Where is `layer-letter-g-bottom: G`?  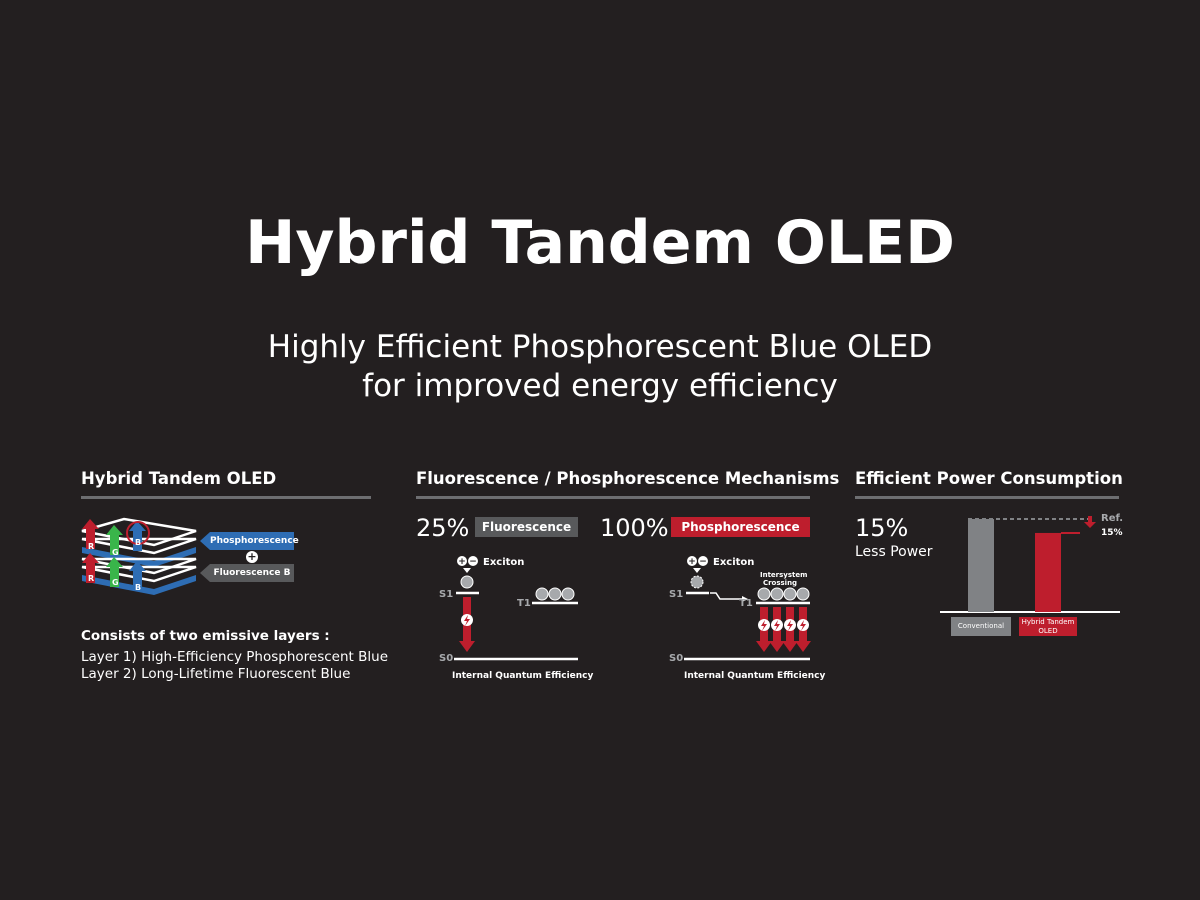 layer-letter-g-bottom: G is located at coordinates (115, 582).